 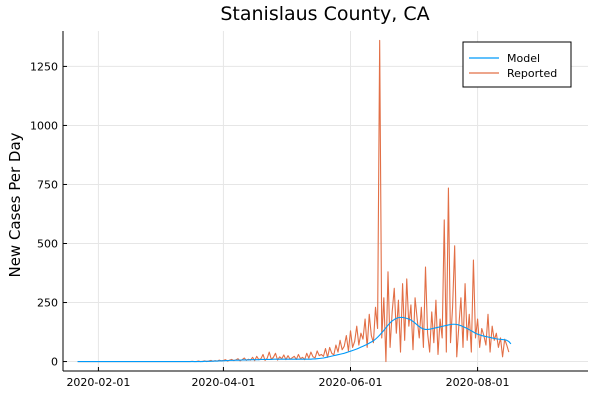 I want to click on y-tick-label: 750, so click(x=47, y=184).